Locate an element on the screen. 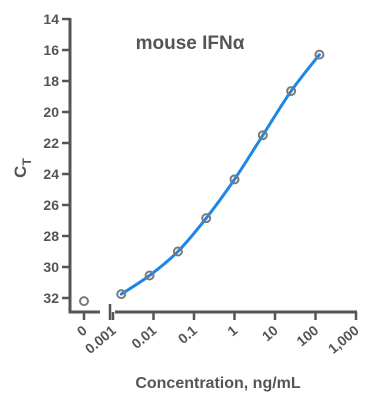 This screenshot has width=369, height=393. y-tick-label: 22 is located at coordinates (51, 143).